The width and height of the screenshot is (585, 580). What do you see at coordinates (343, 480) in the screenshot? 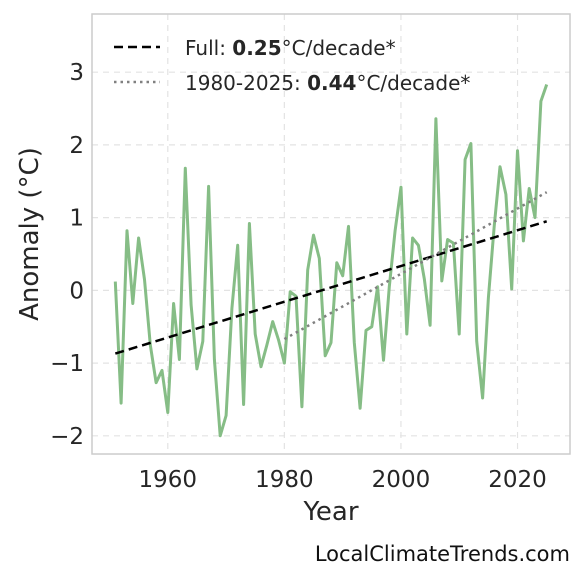
I see `x-tick-labels: 1960 1980 2000 2020` at bounding box center [343, 480].